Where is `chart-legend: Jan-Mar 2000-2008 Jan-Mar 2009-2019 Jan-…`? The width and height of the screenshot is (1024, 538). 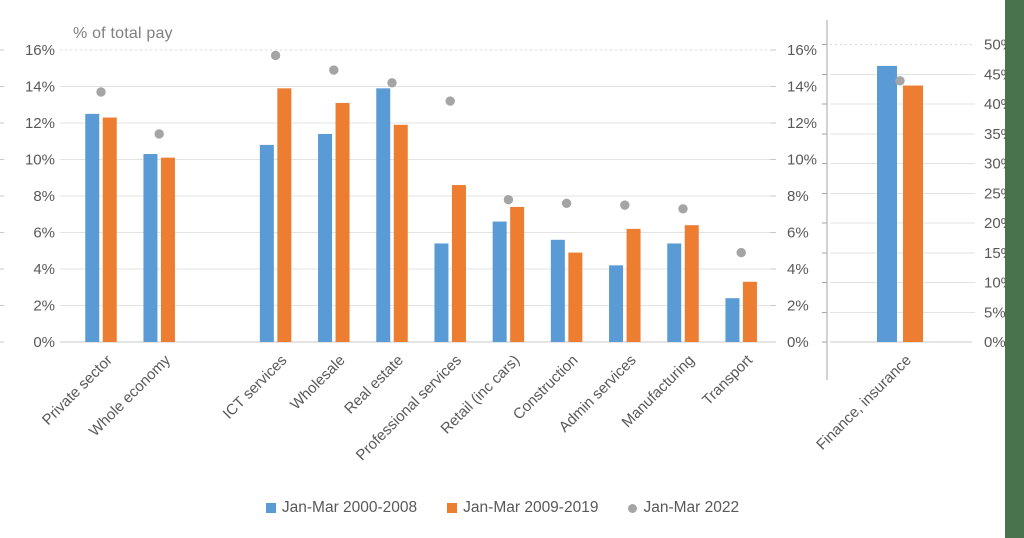 chart-legend: Jan-Mar 2000-2008 Jan-Mar 2009-2019 Jan-… is located at coordinates (502, 508).